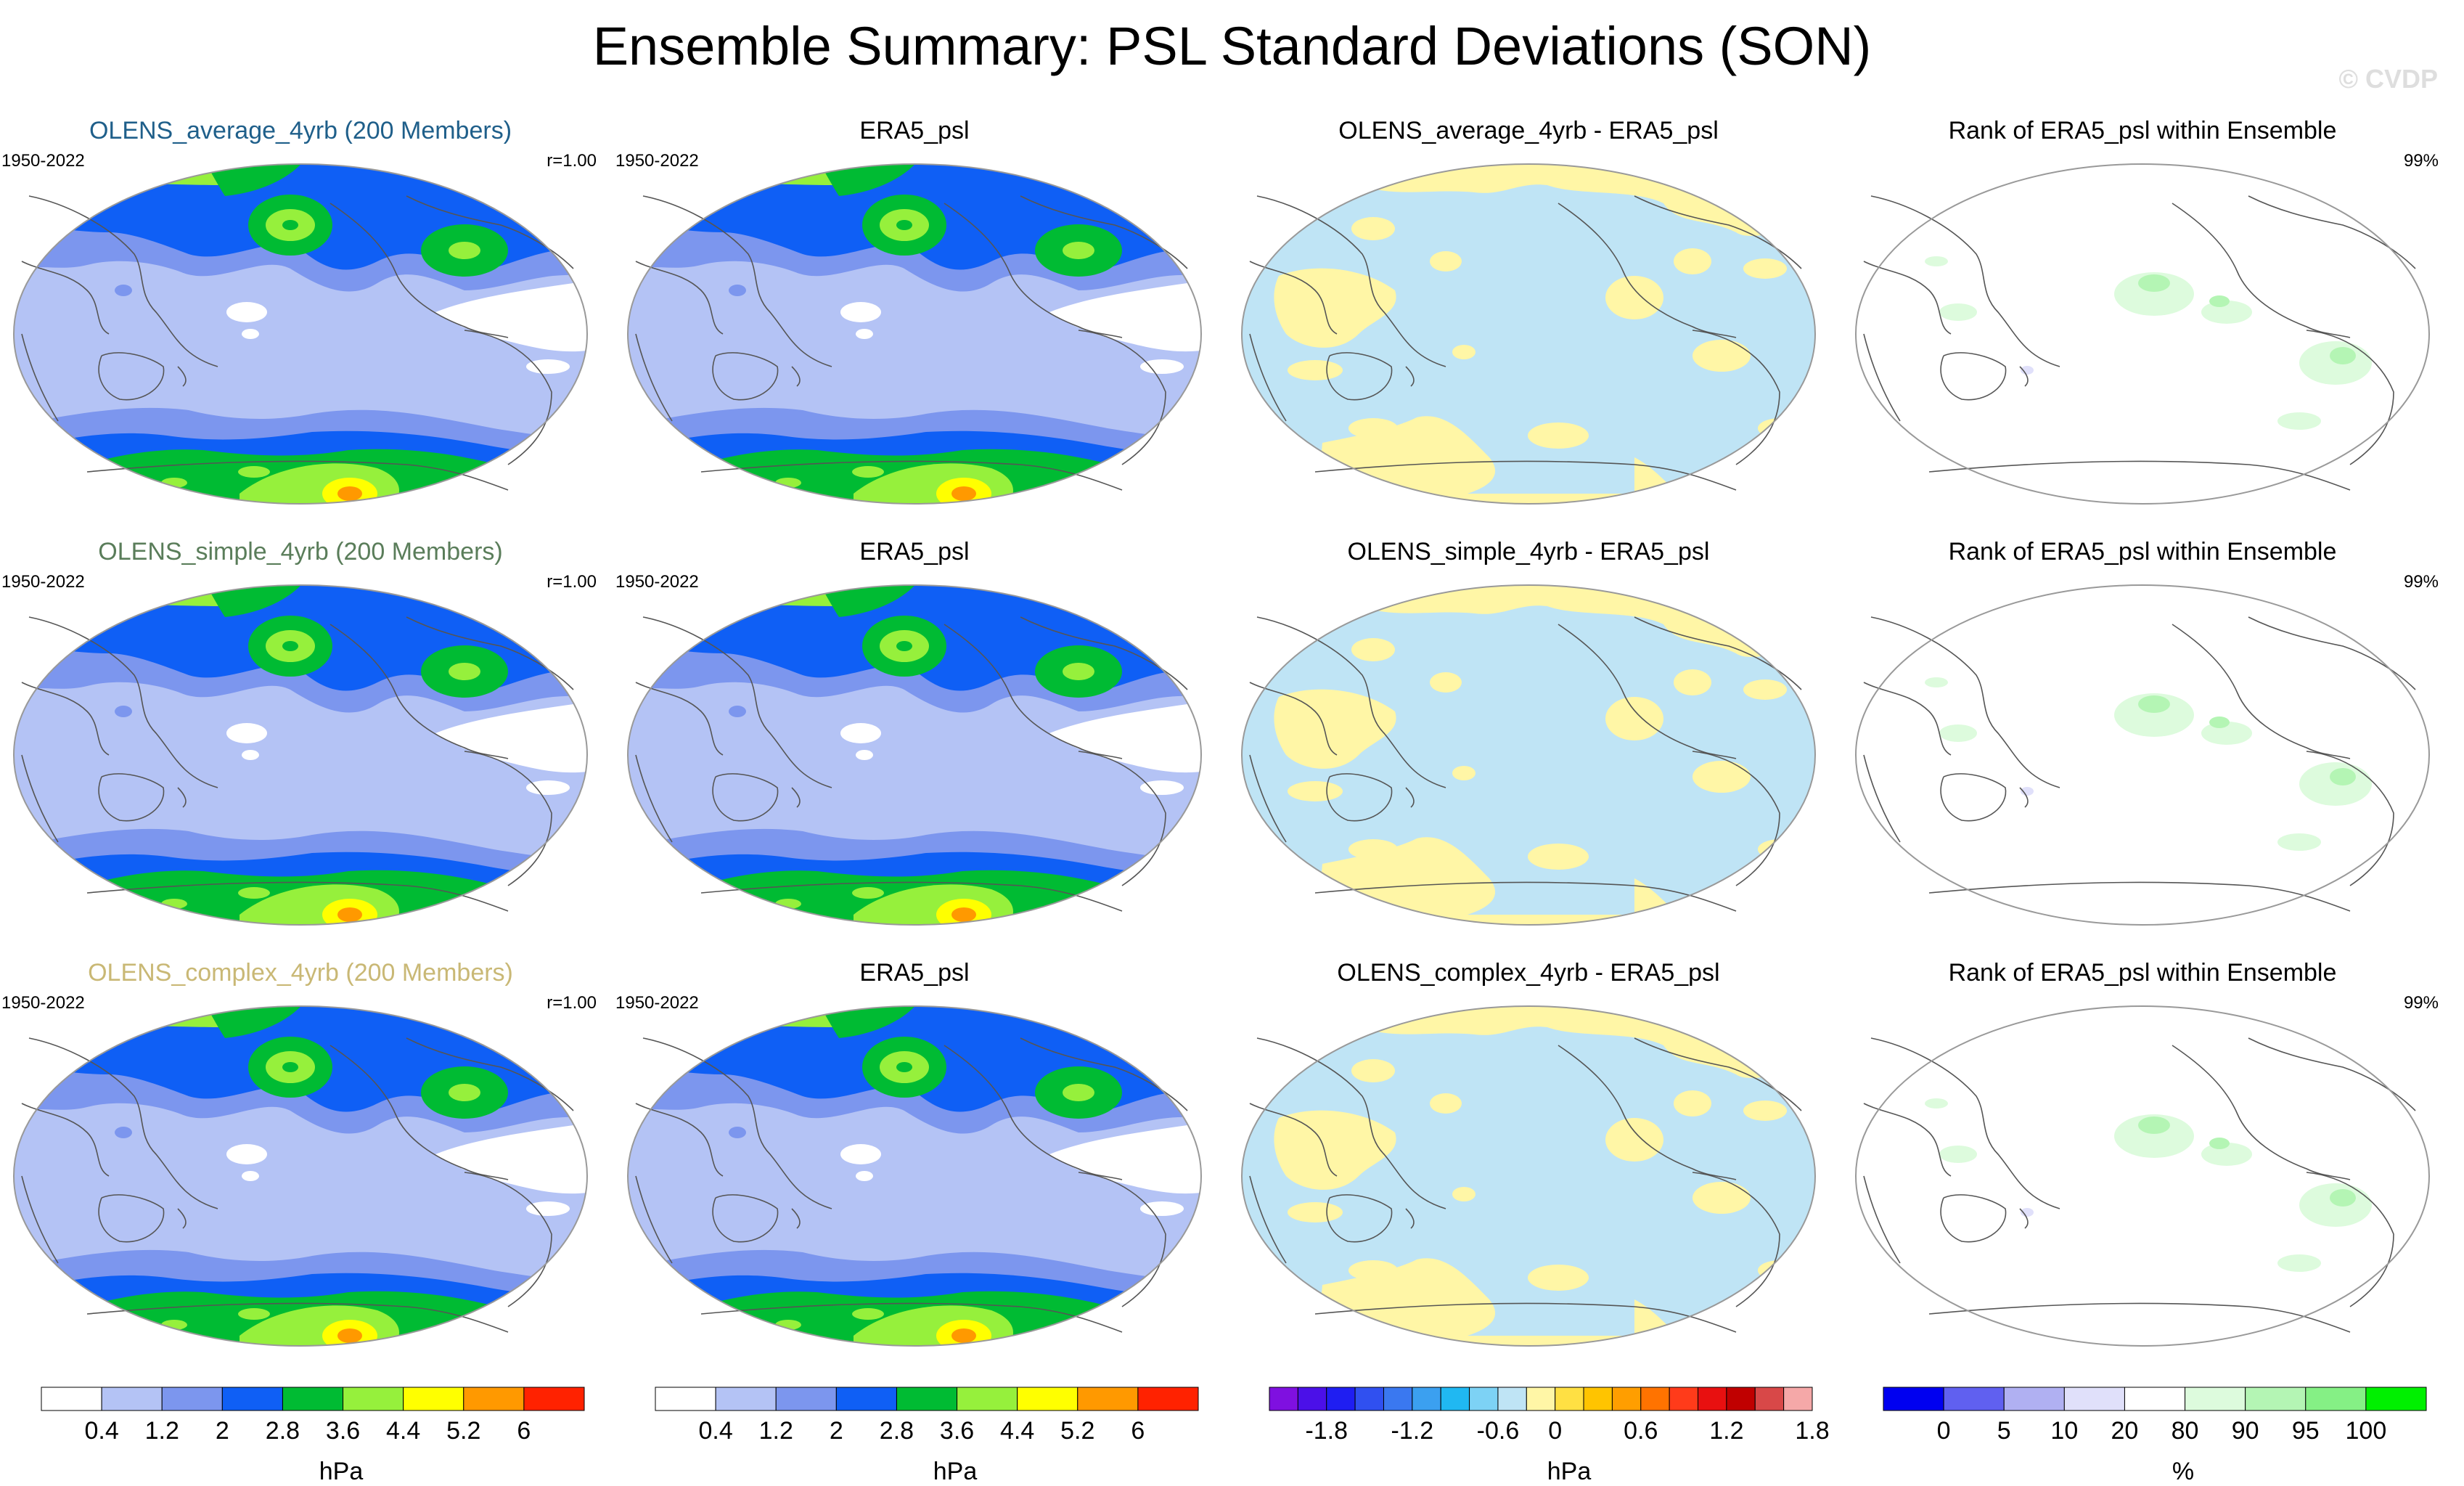 The height and width of the screenshot is (1486, 2464). Describe the element at coordinates (2004, 1431) in the screenshot. I see `colorbar-tick-label: 5` at that location.